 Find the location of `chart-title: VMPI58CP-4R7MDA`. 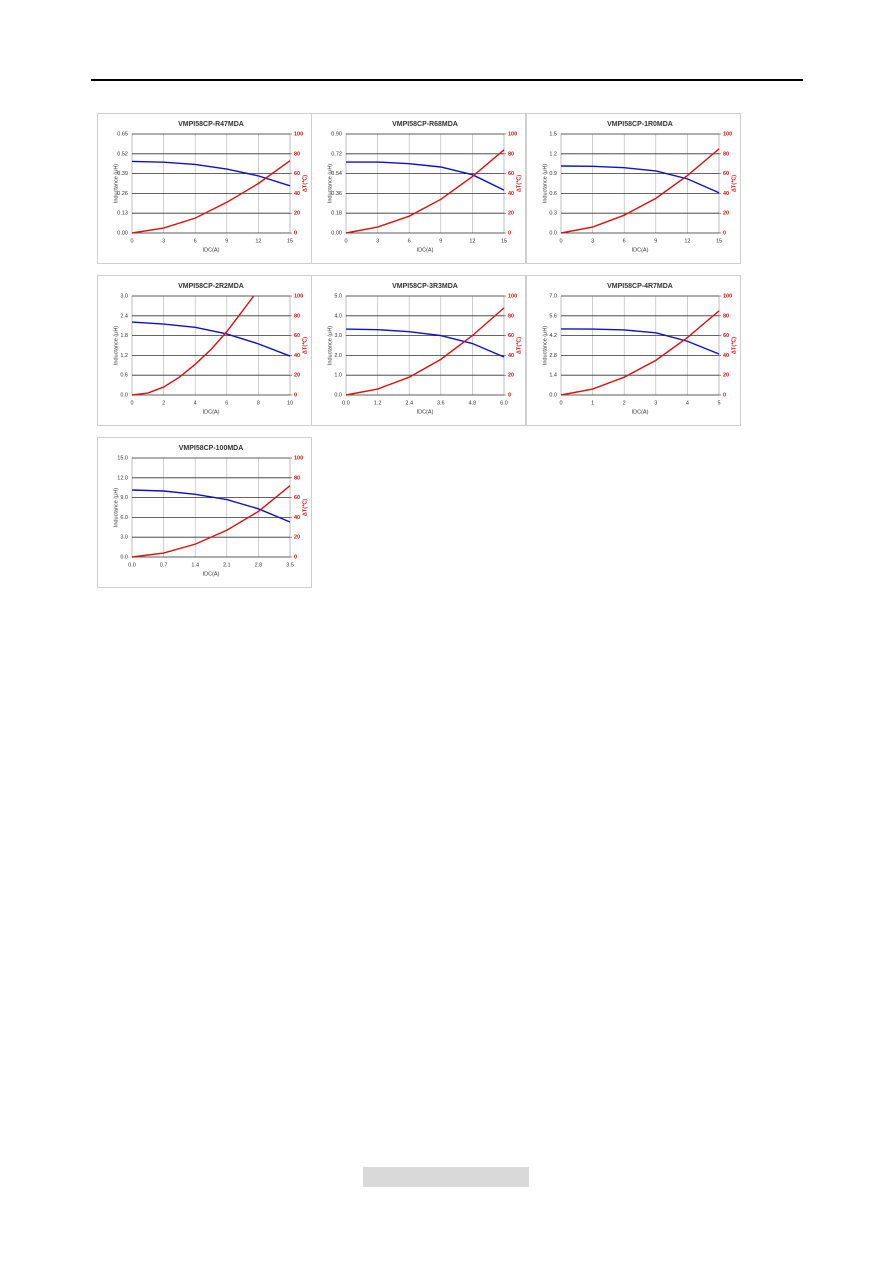

chart-title: VMPI58CP-4R7MDA is located at coordinates (640, 286).